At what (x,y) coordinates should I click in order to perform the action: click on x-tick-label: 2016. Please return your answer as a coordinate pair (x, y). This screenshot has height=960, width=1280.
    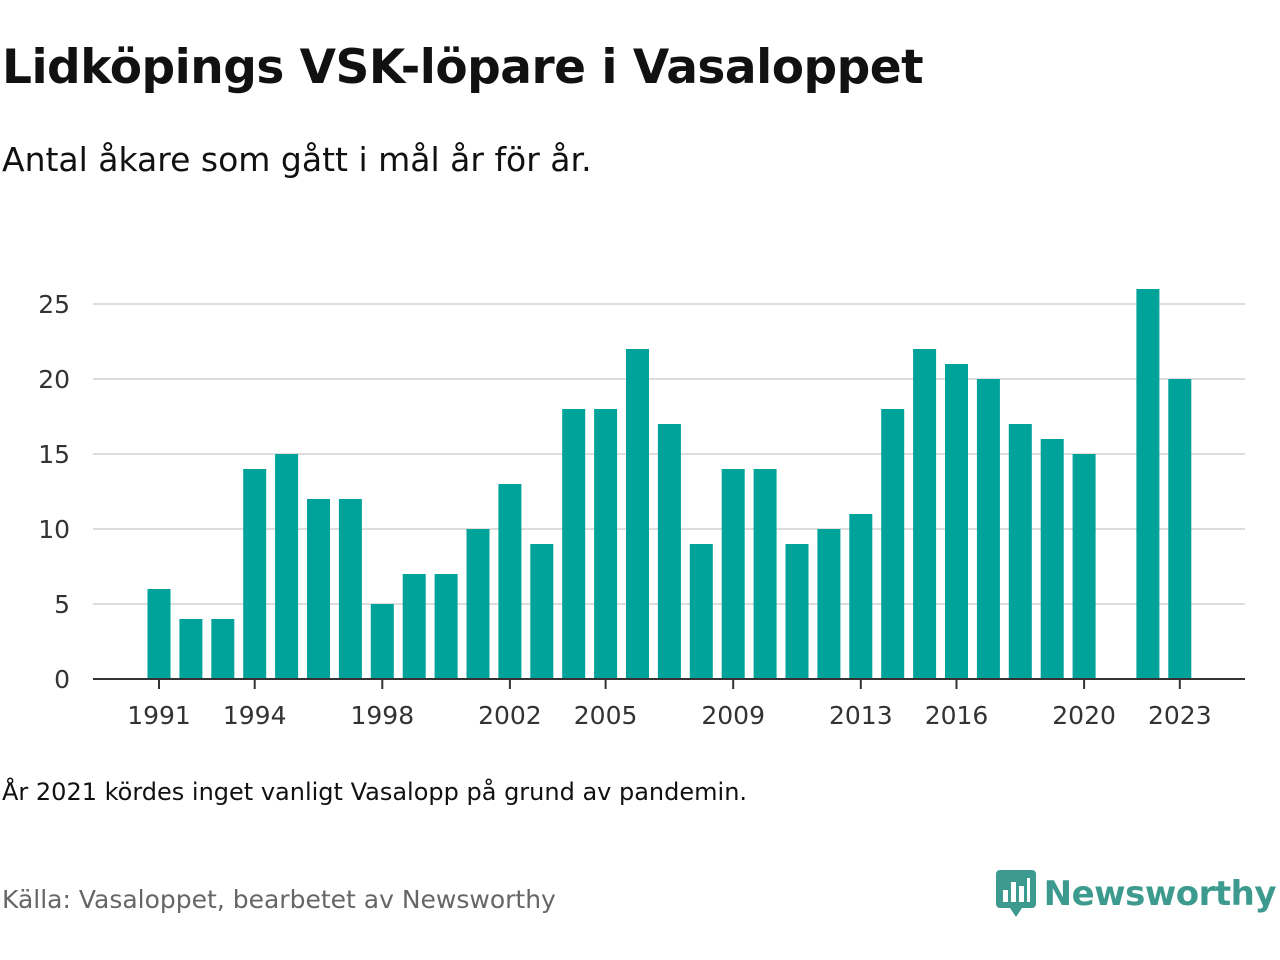
    Looking at the image, I should click on (957, 715).